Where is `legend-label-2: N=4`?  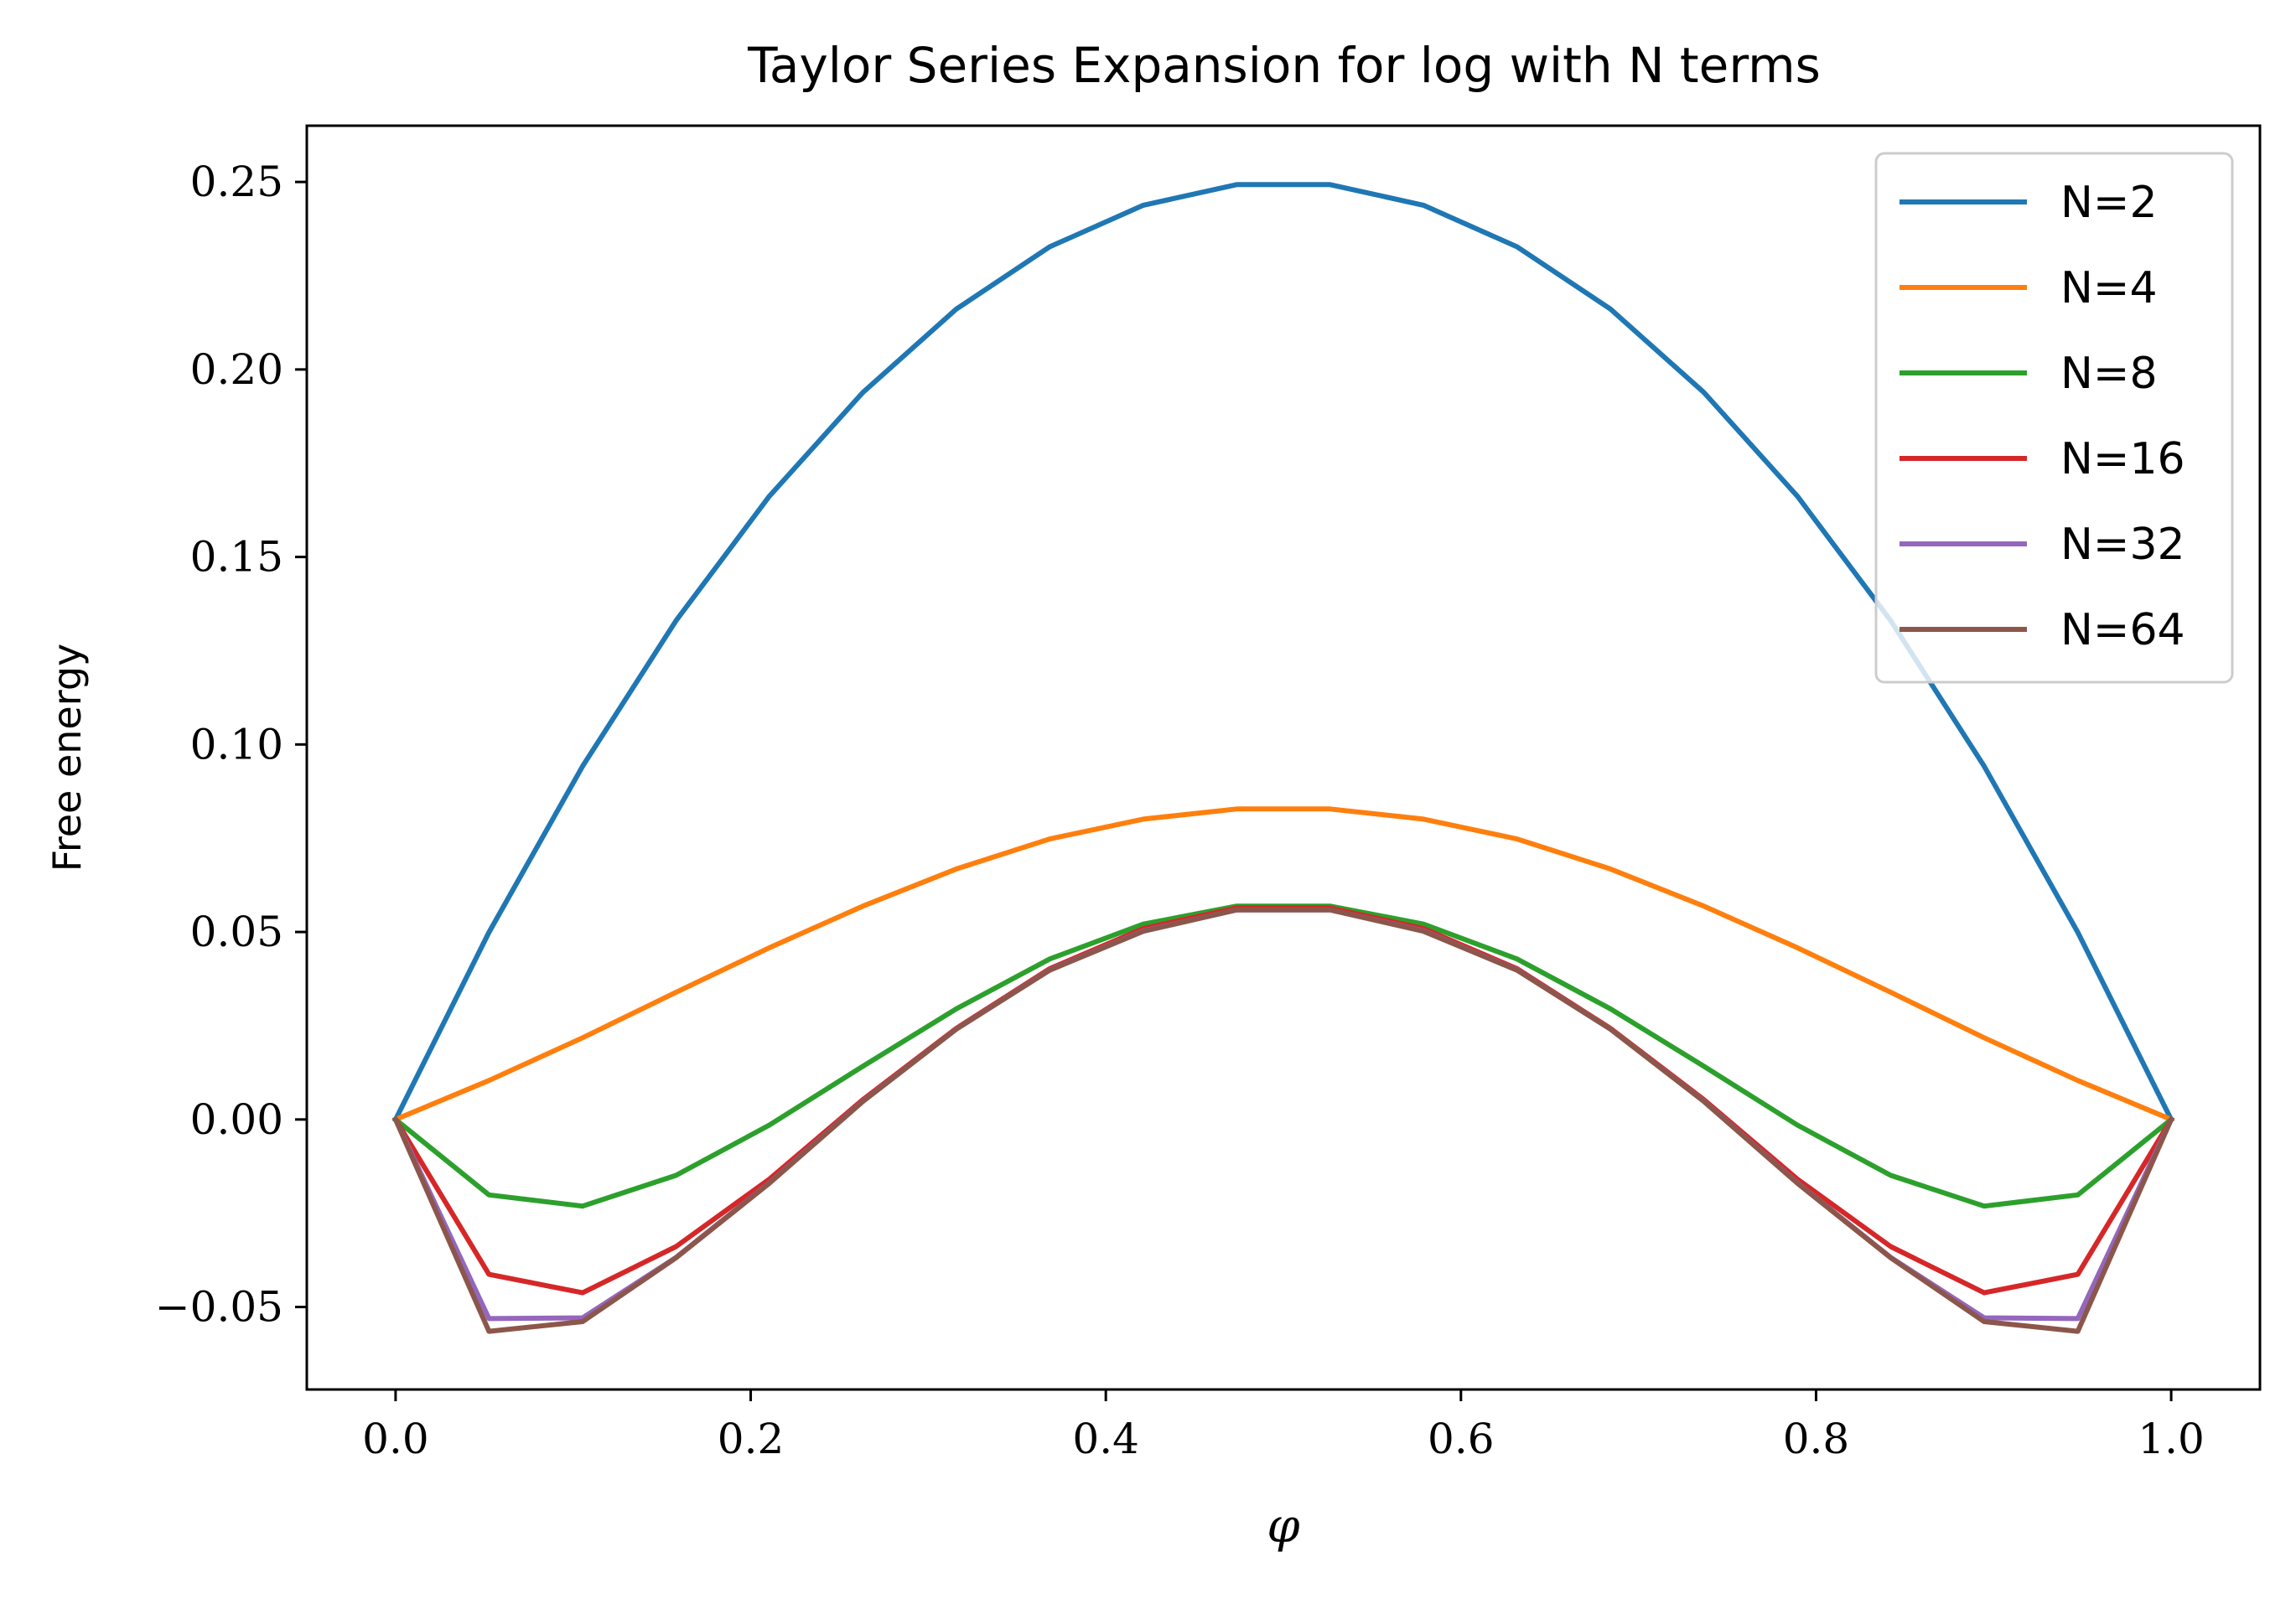 legend-label-2: N=4 is located at coordinates (2109, 288).